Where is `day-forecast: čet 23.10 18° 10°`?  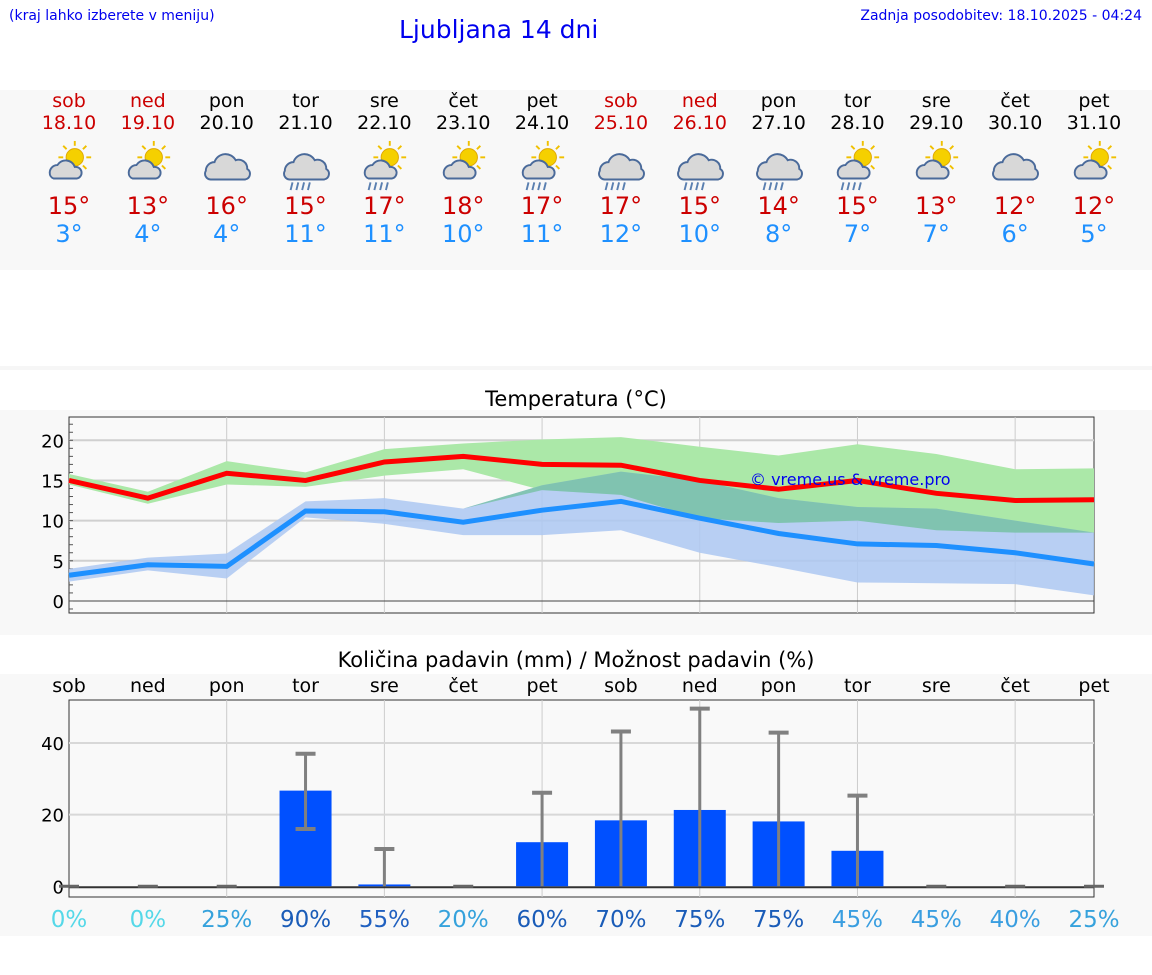 day-forecast: čet 23.10 18° 10° is located at coordinates (463, 169).